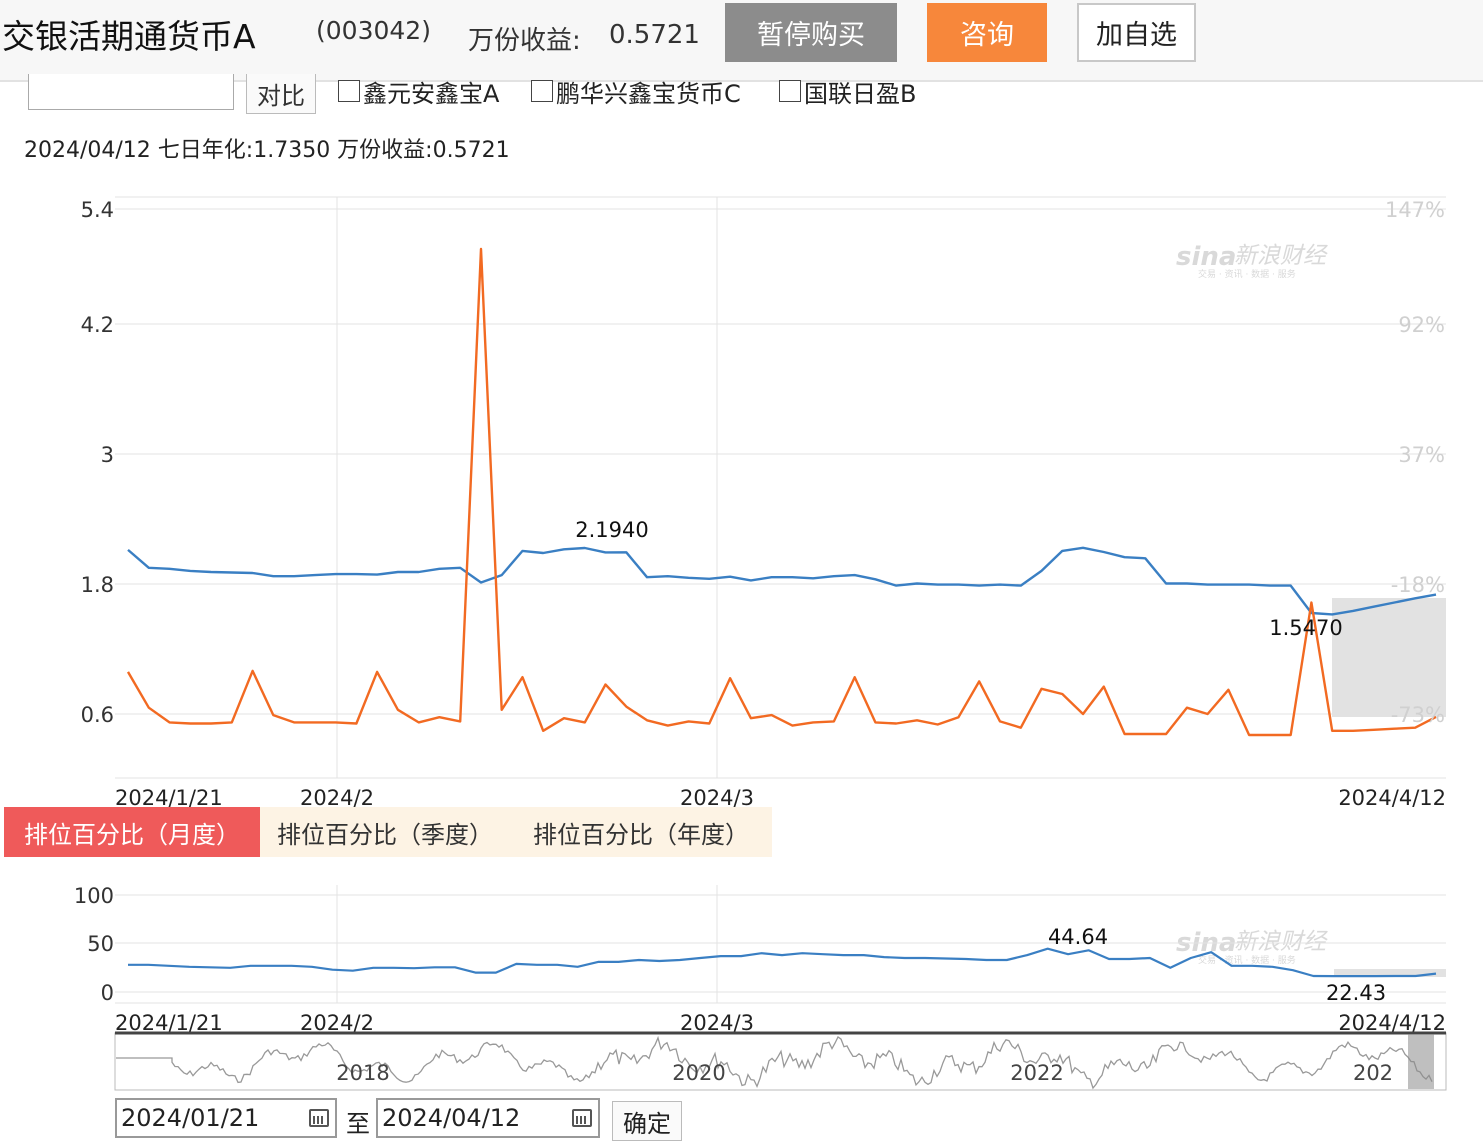  Describe the element at coordinates (611, 530) in the screenshot. I see `max-point-label: 2.1940` at that location.